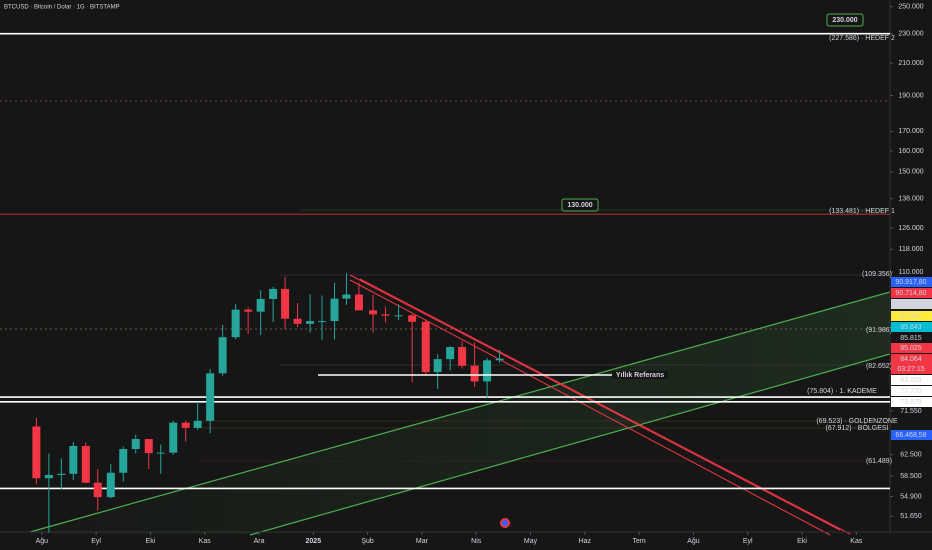  I want to click on y-tick-label: 51.650, so click(911, 516).